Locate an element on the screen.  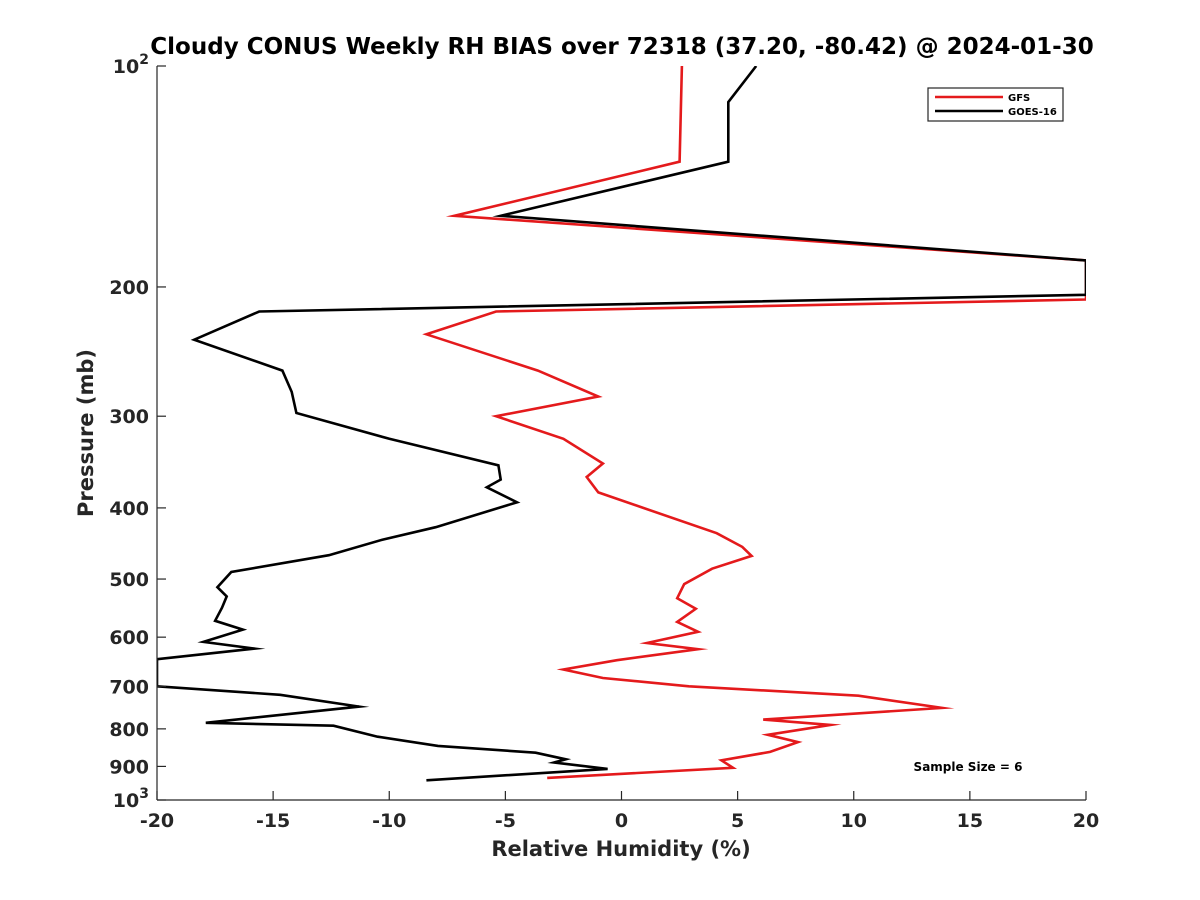
legend: GFS GOES-16 is located at coordinates (995, 104).